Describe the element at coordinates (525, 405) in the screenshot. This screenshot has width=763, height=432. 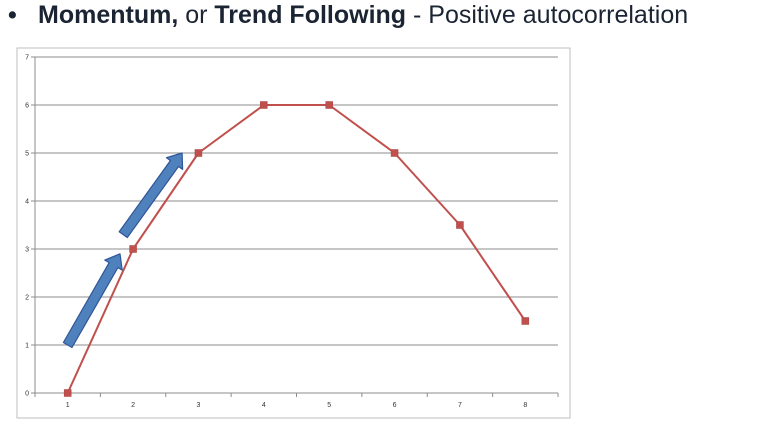
I see `x-tick-label: 8` at that location.